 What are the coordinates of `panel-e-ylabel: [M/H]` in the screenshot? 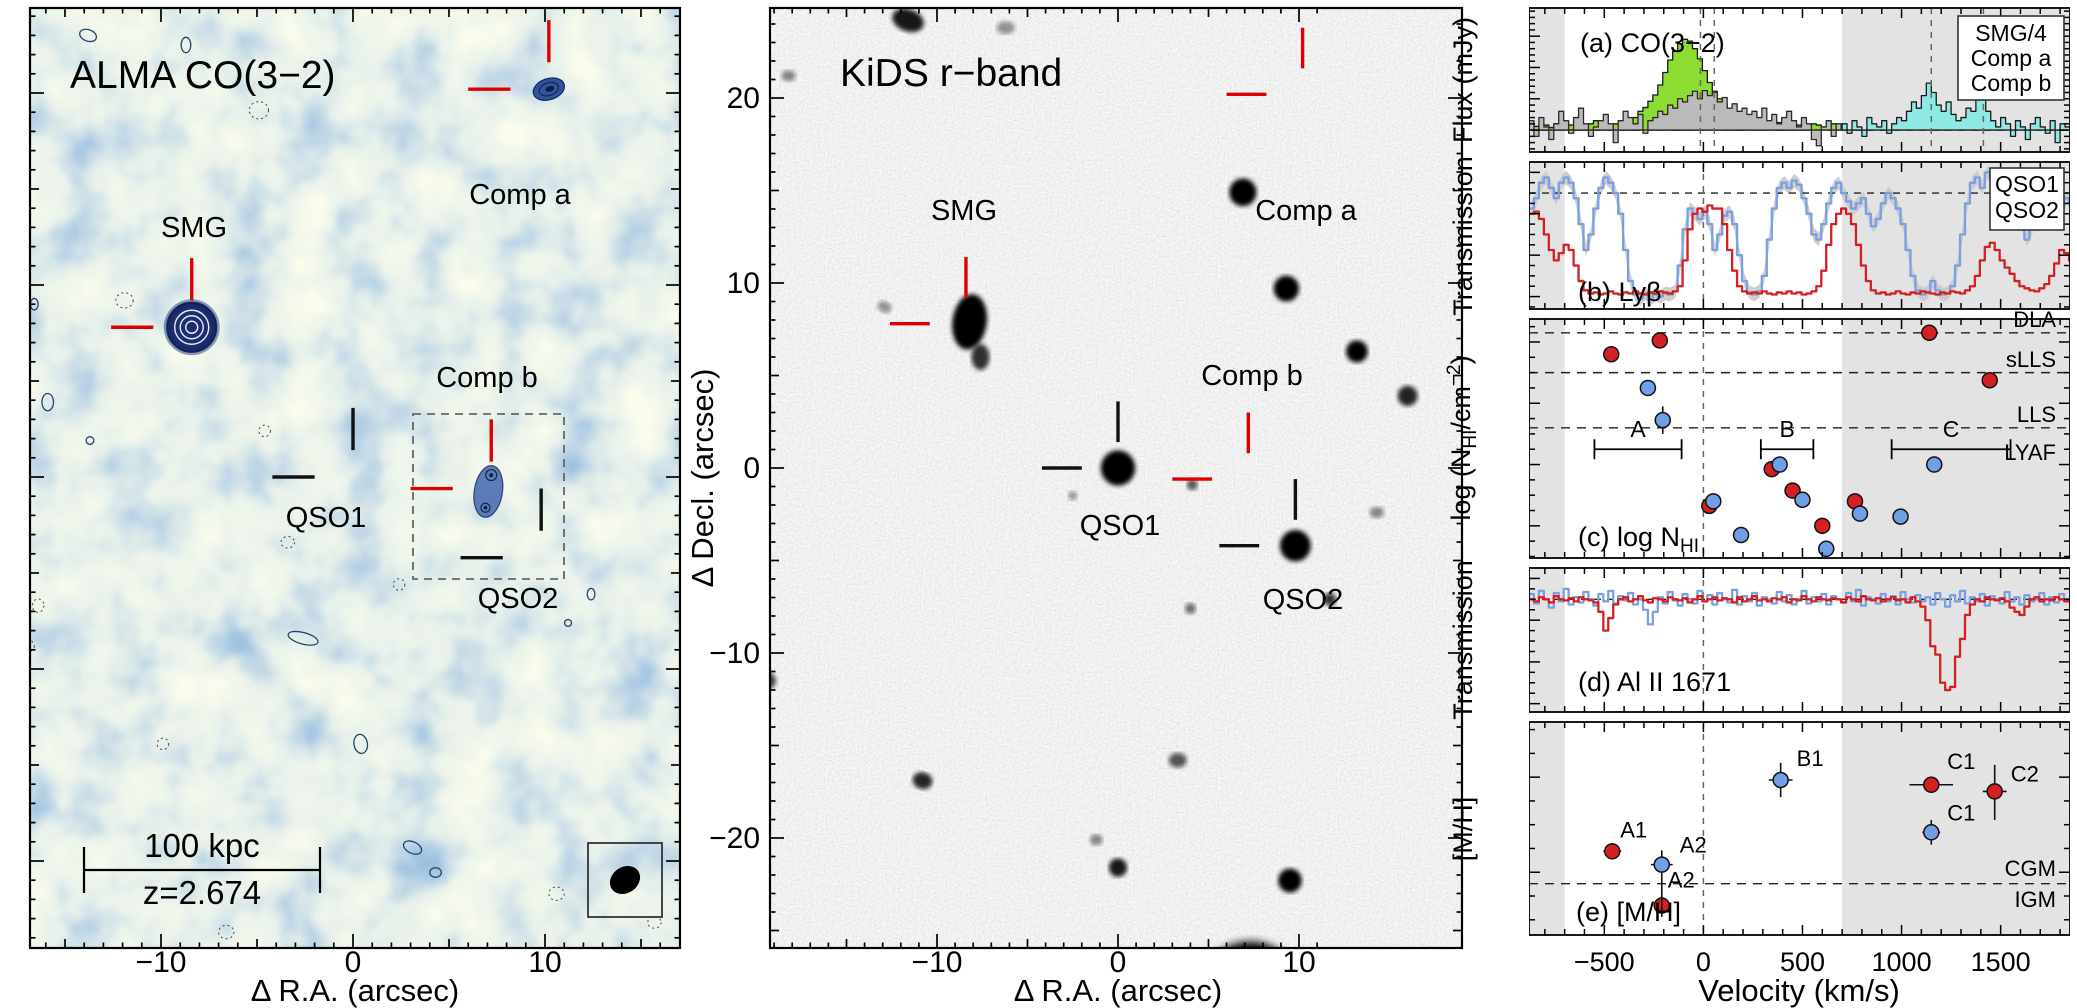 It's located at (1463, 829).